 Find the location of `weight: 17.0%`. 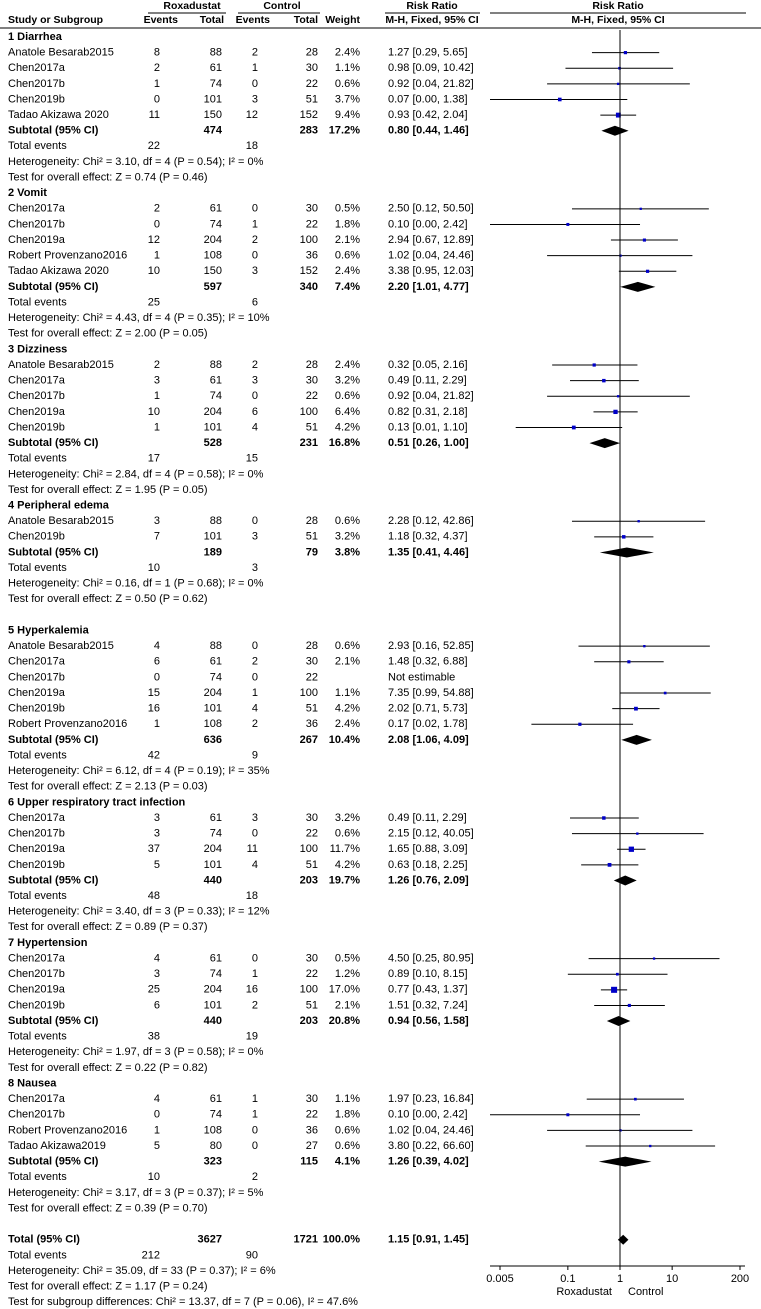

weight: 17.0% is located at coordinates (344, 990).